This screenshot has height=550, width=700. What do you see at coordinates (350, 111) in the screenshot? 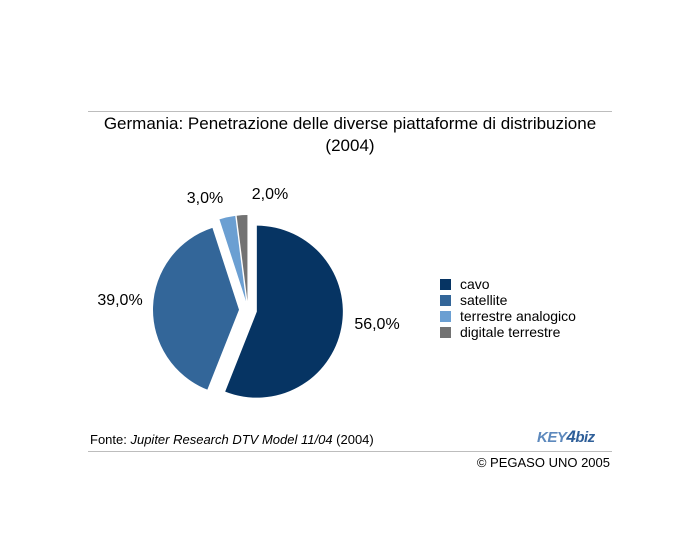
I see `top-divider` at bounding box center [350, 111].